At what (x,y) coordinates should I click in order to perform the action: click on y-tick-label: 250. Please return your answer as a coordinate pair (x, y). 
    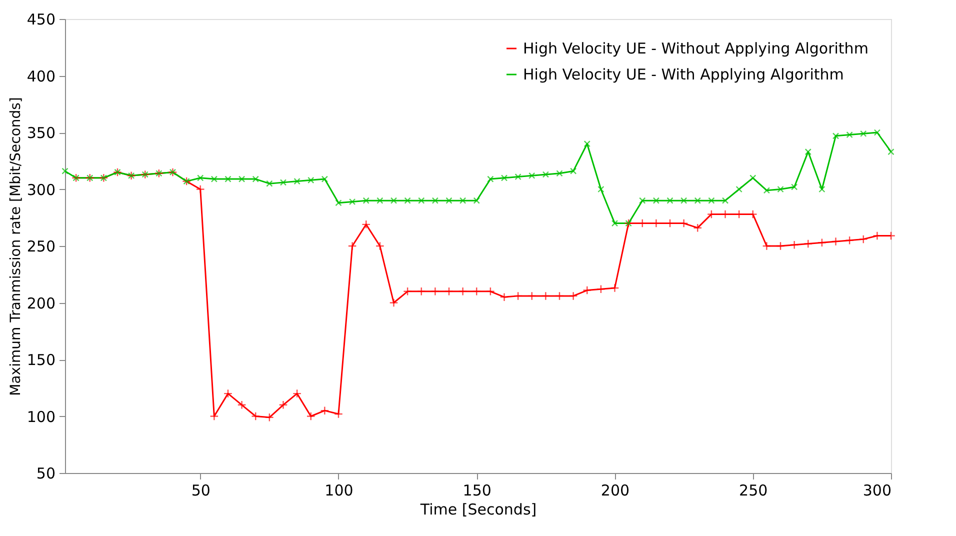
    Looking at the image, I should click on (41, 247).